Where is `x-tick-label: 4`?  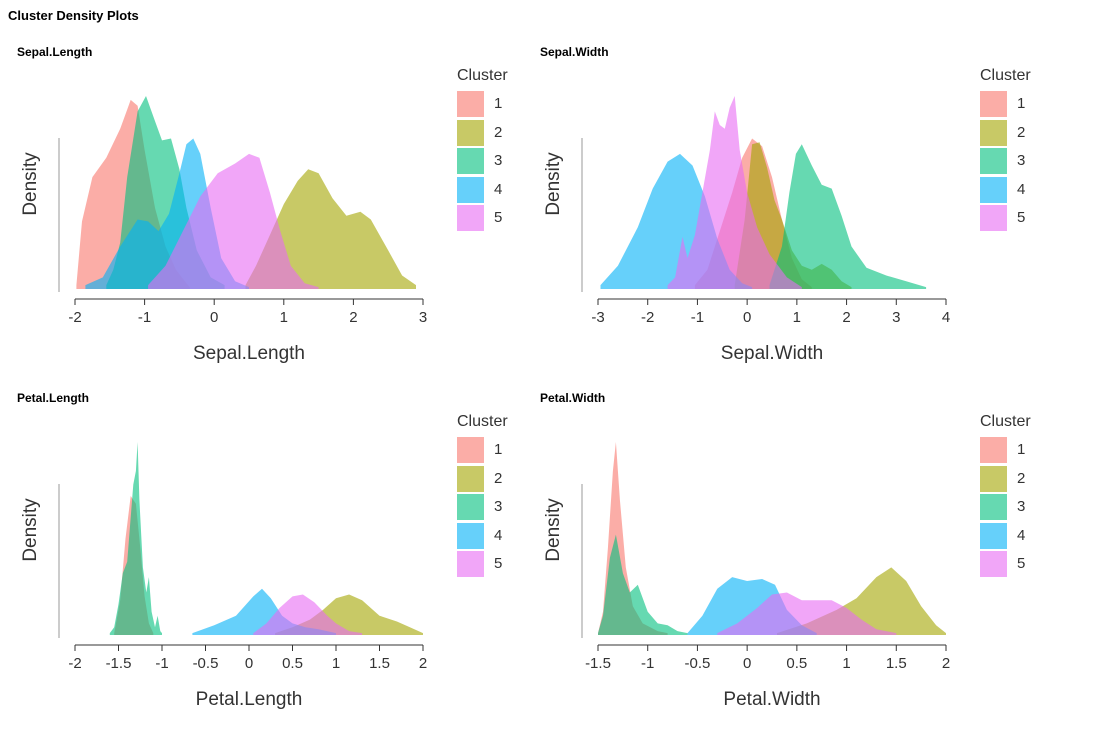
x-tick-label: 4 is located at coordinates (946, 317).